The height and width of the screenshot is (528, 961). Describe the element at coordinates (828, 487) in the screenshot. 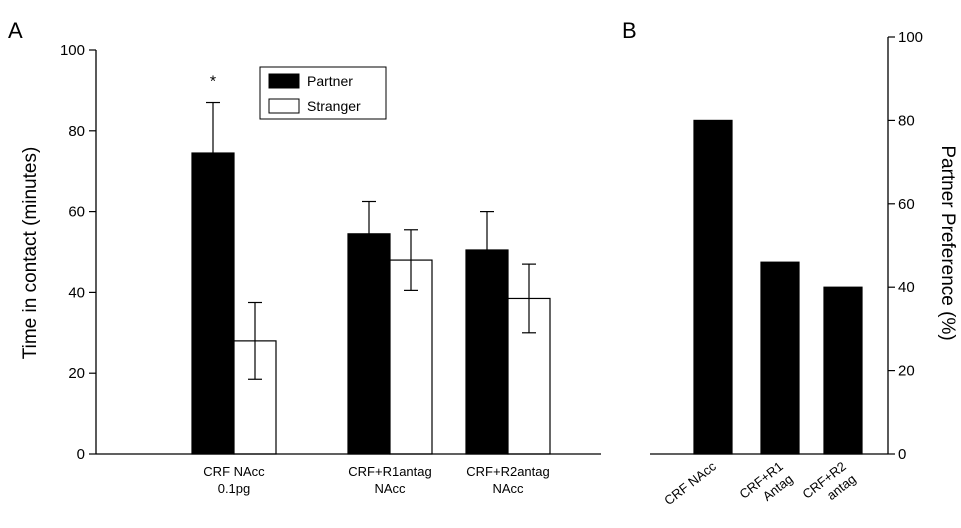

I see `panel-b-category-label: CRF+R2antag` at that location.